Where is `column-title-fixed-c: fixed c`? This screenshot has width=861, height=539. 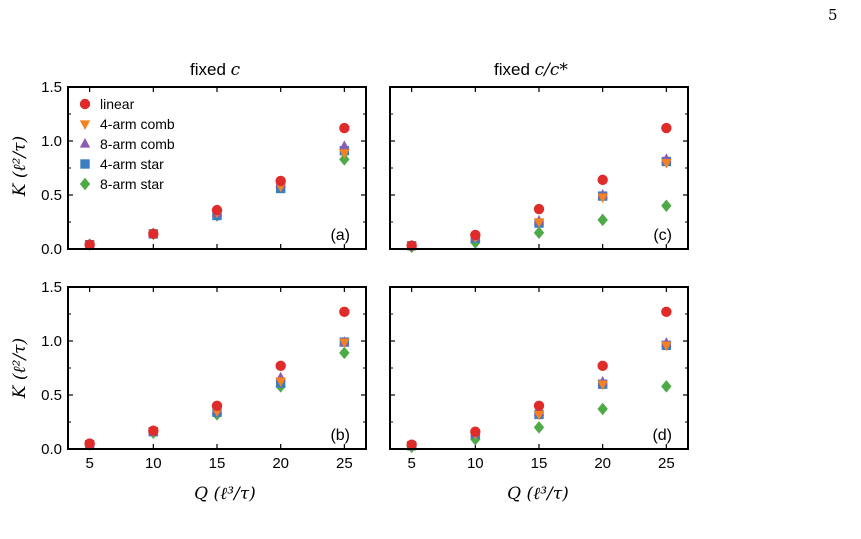
column-title-fixed-c: fixed c is located at coordinates (215, 70).